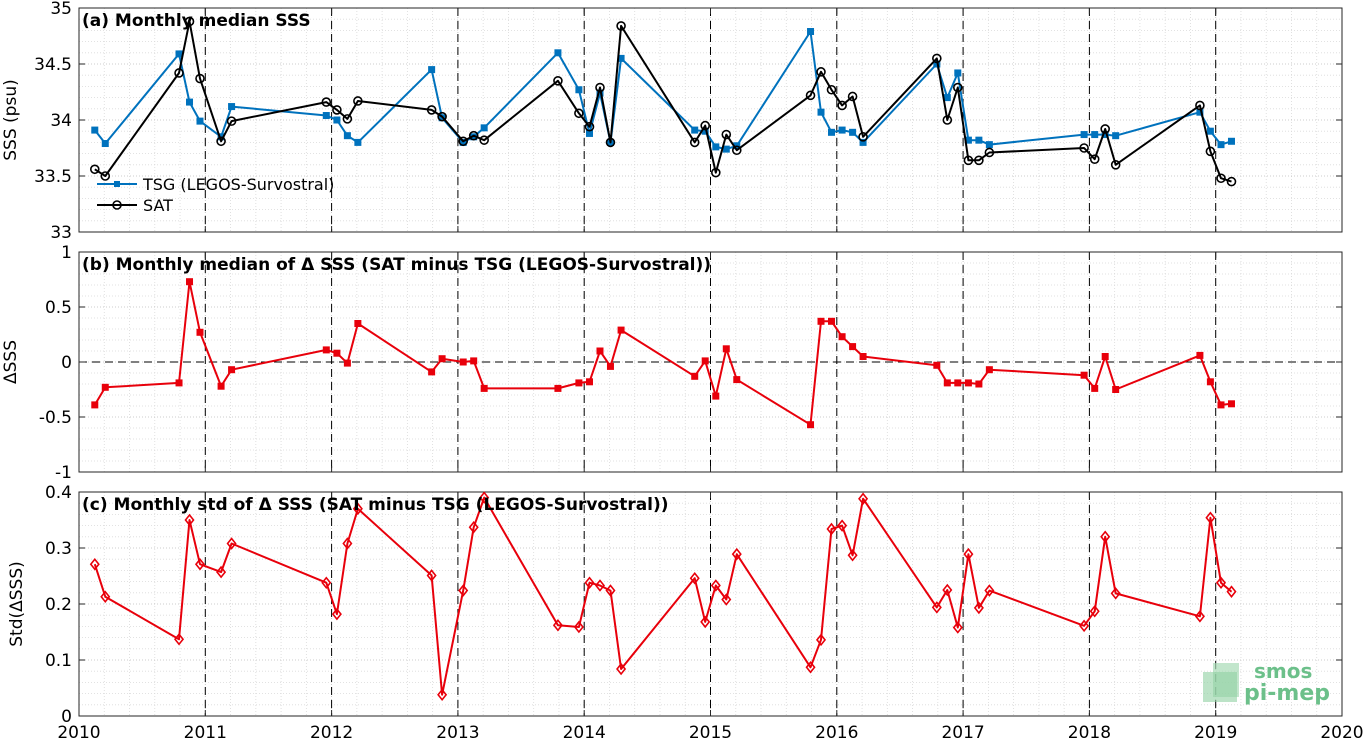  What do you see at coordinates (1089, 733) in the screenshot?
I see `x-tick-label: 2018` at bounding box center [1089, 733].